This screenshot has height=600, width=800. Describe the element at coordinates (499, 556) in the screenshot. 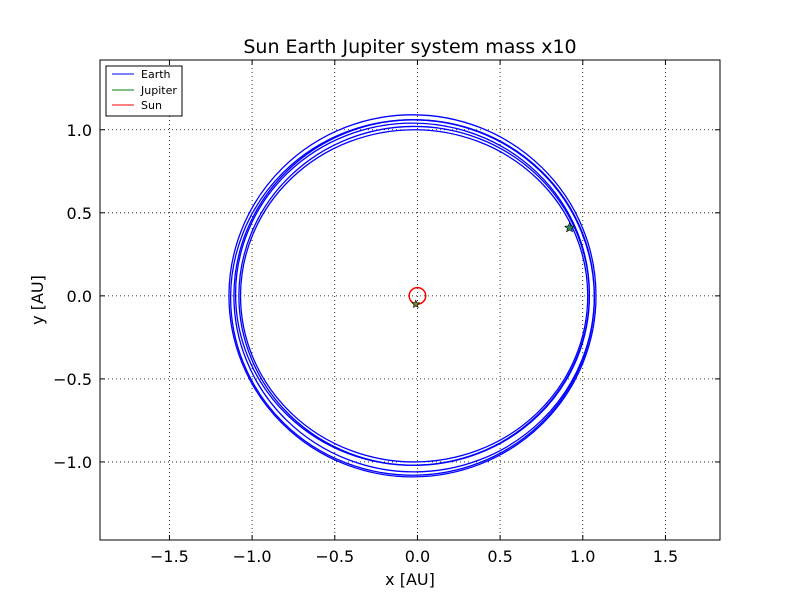

I see `x-tick-label: 0.5` at that location.